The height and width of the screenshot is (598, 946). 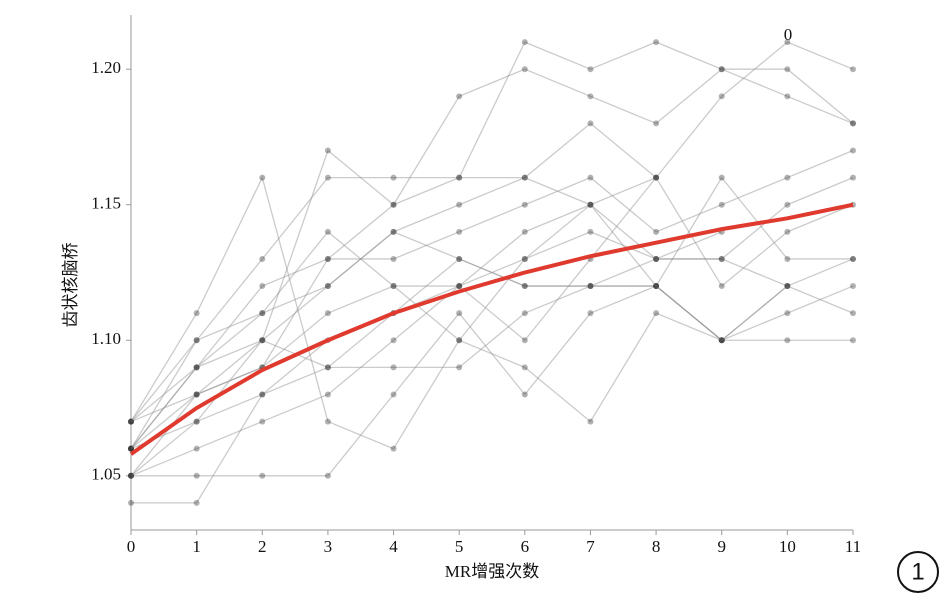 I want to click on figure-label-circle, so click(x=918, y=572).